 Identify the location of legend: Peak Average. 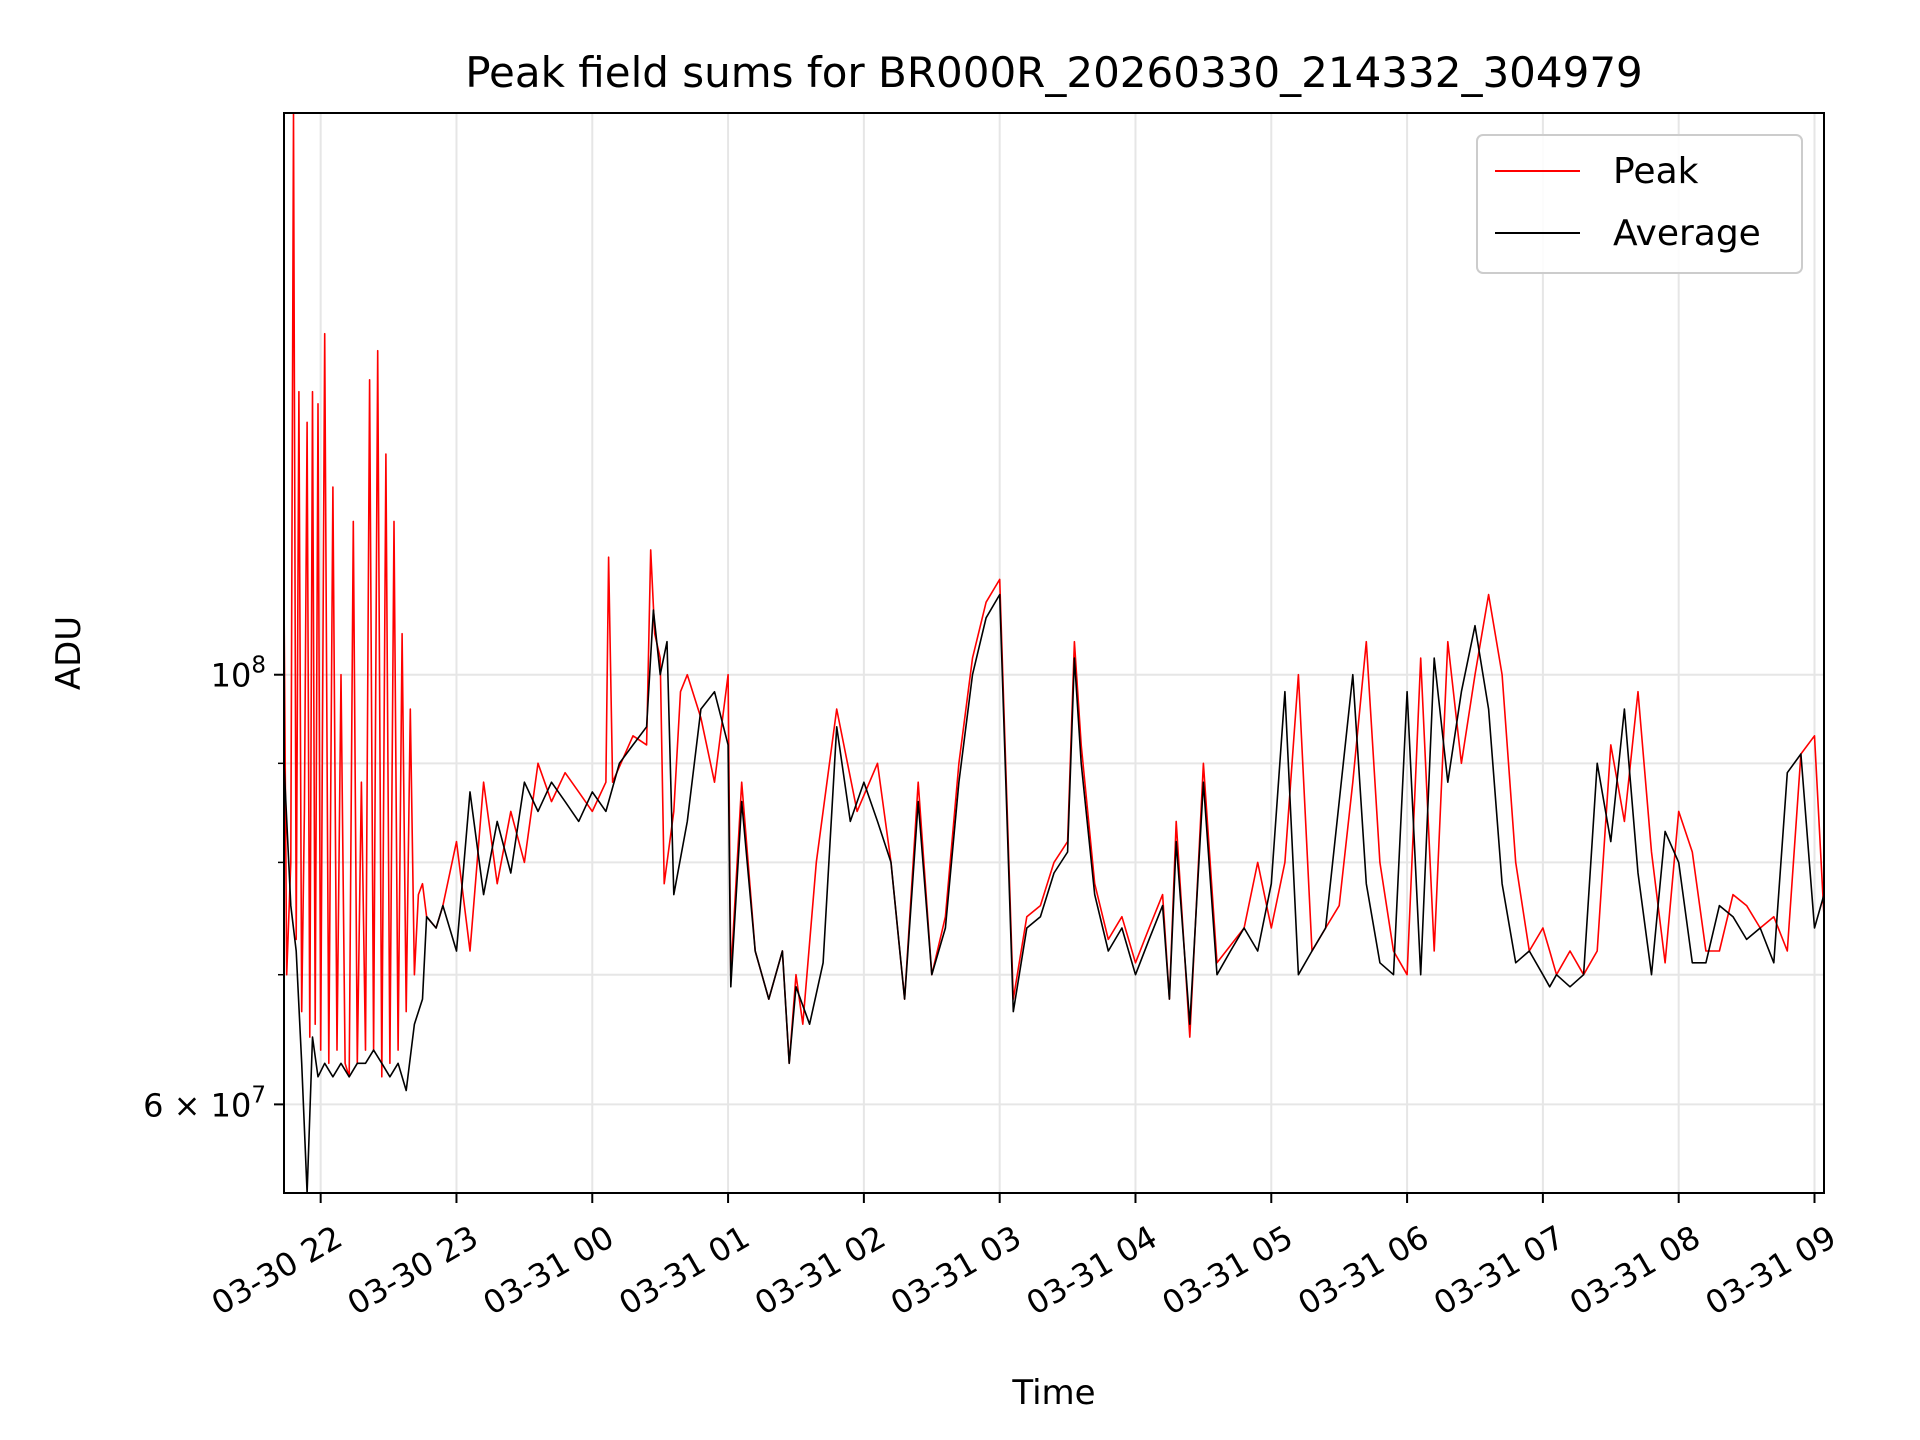
(1639, 204).